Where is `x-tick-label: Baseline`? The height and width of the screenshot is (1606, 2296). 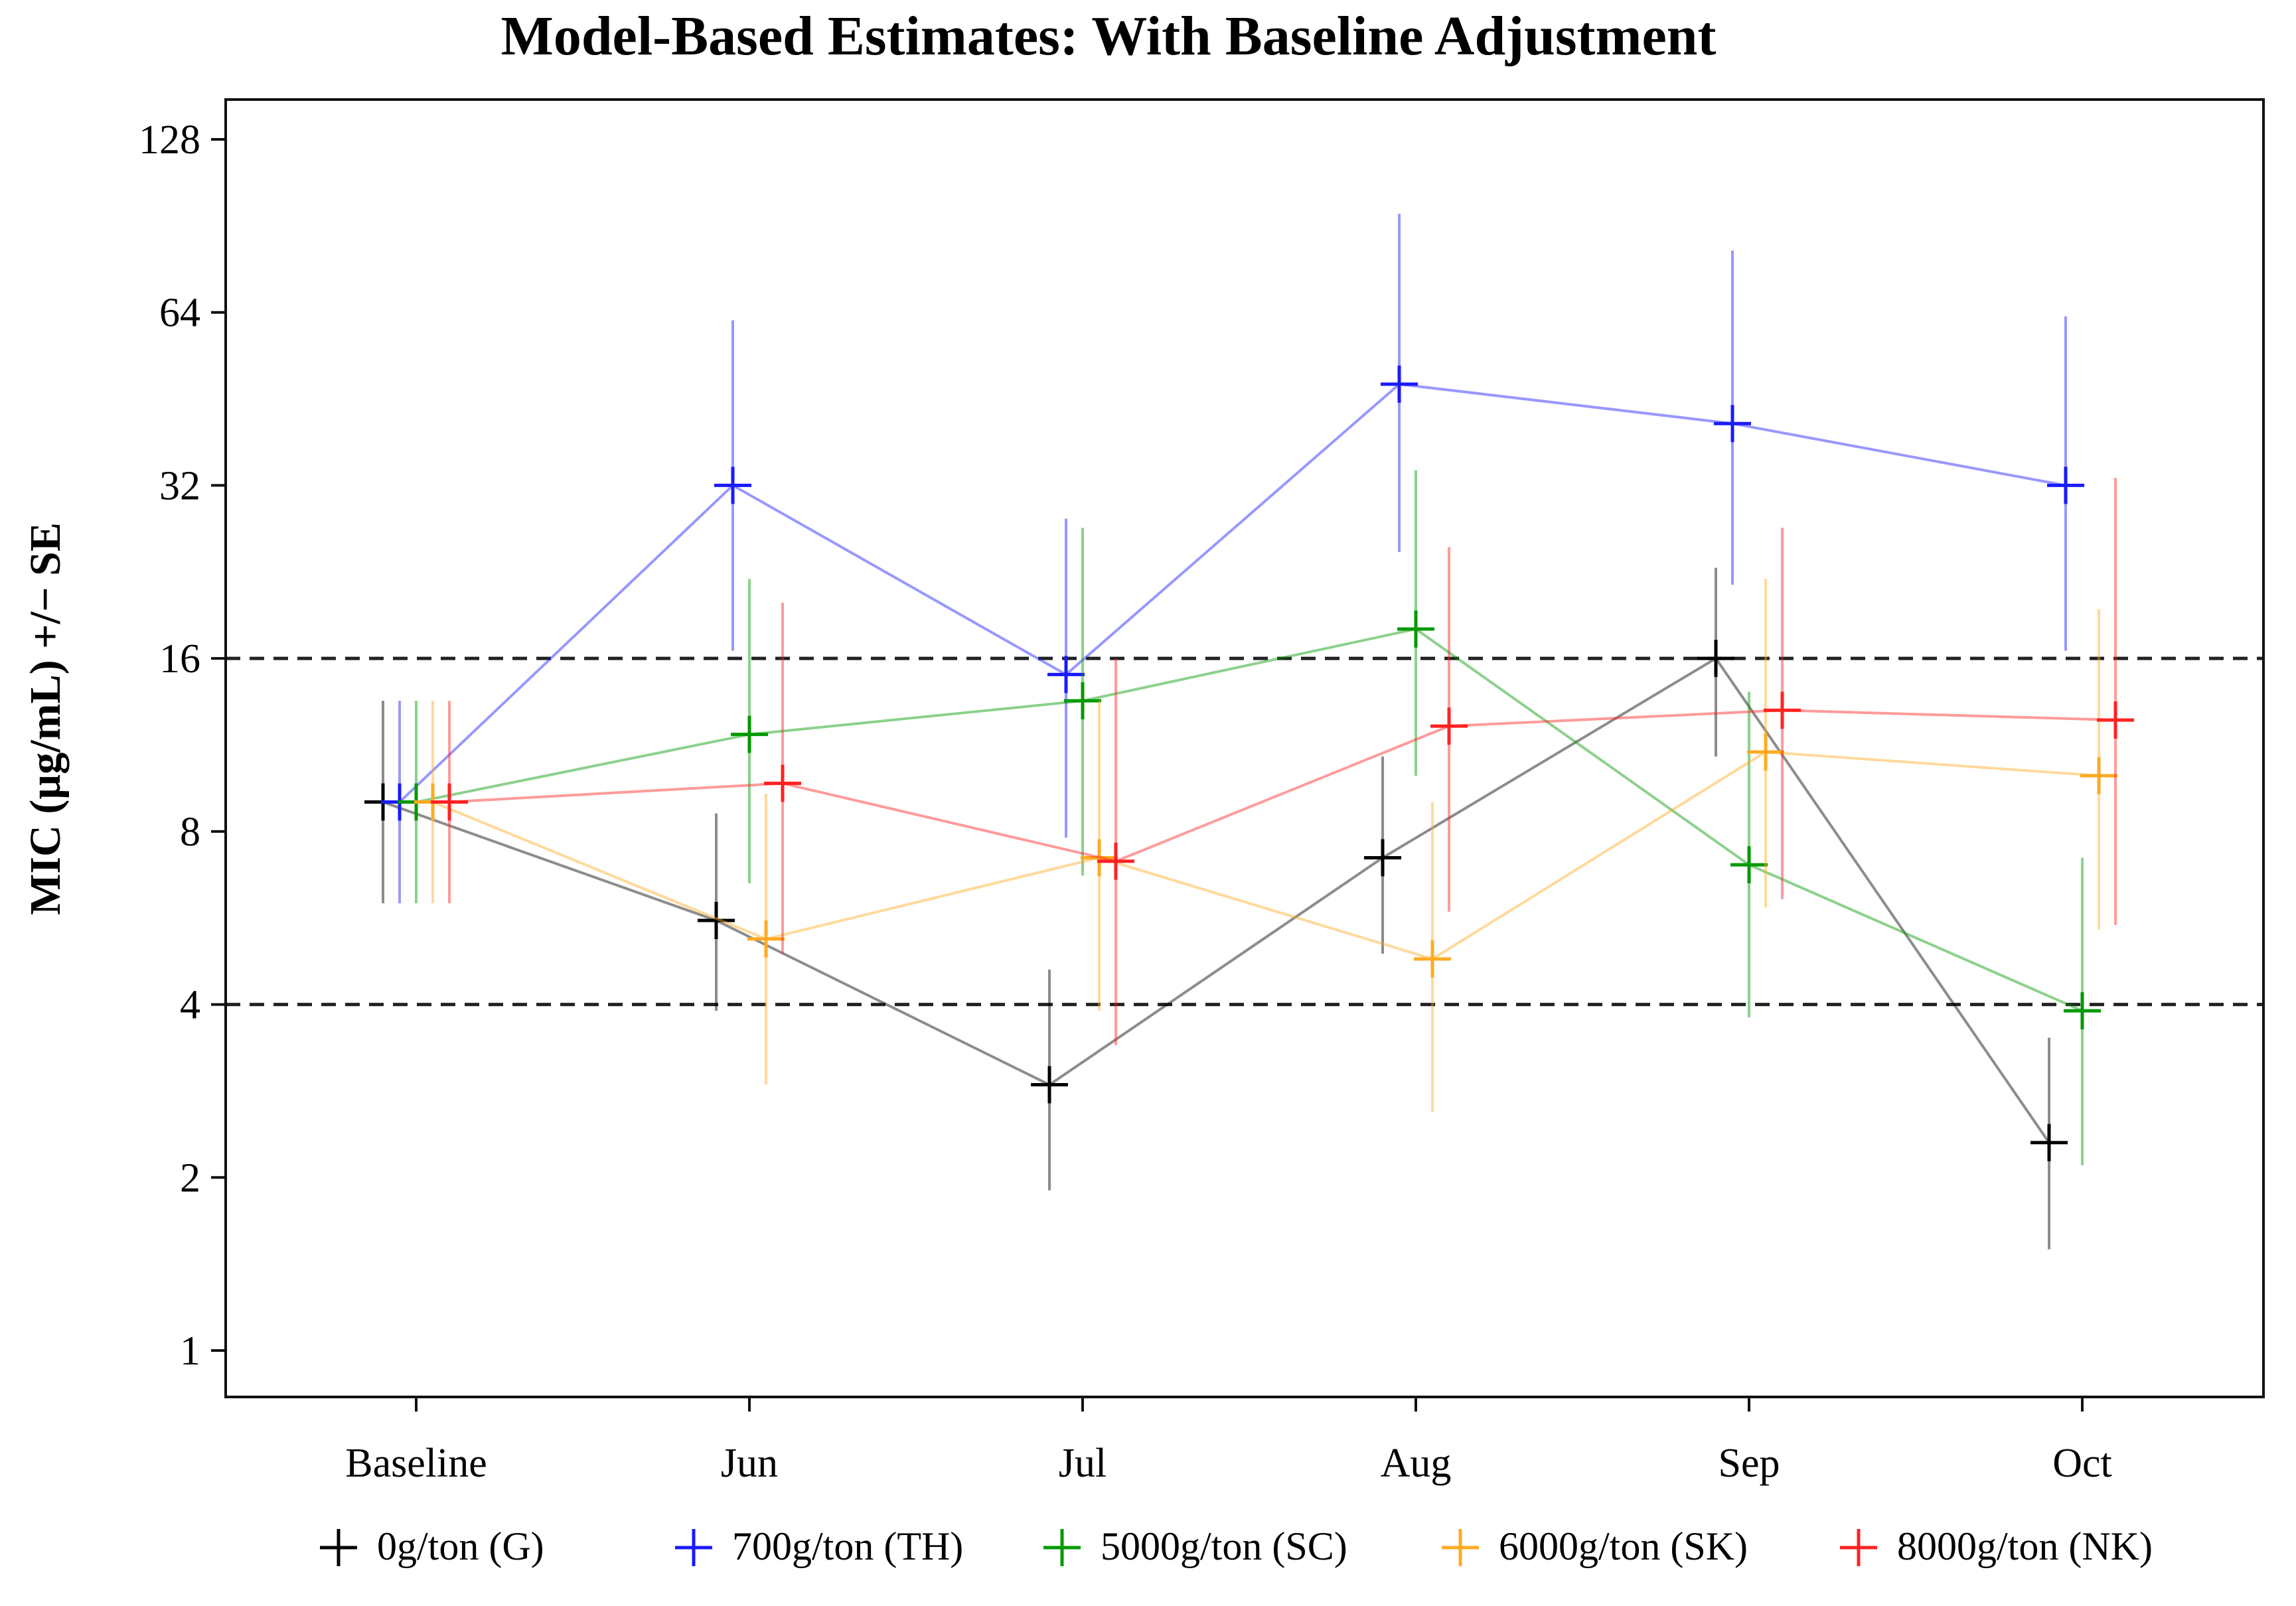
x-tick-label: Baseline is located at coordinates (416, 1464).